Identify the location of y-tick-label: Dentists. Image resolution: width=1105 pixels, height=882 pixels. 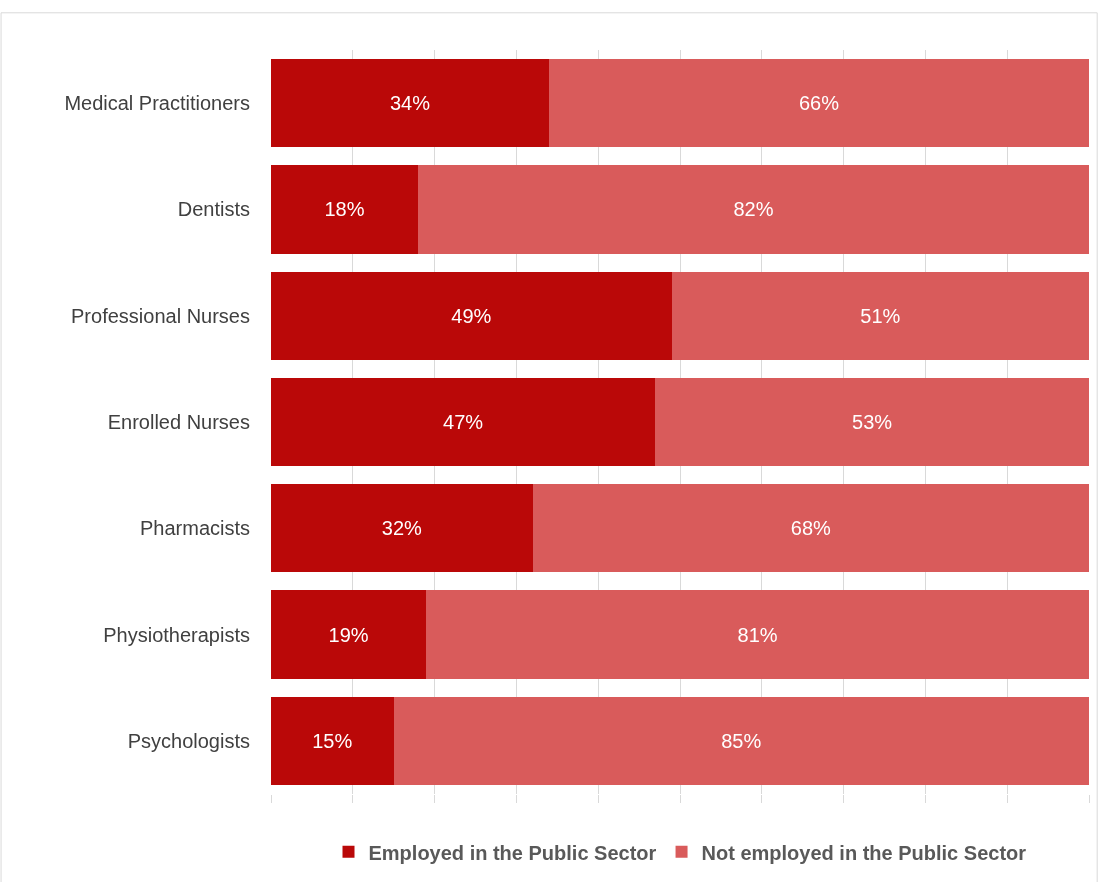
(213, 209).